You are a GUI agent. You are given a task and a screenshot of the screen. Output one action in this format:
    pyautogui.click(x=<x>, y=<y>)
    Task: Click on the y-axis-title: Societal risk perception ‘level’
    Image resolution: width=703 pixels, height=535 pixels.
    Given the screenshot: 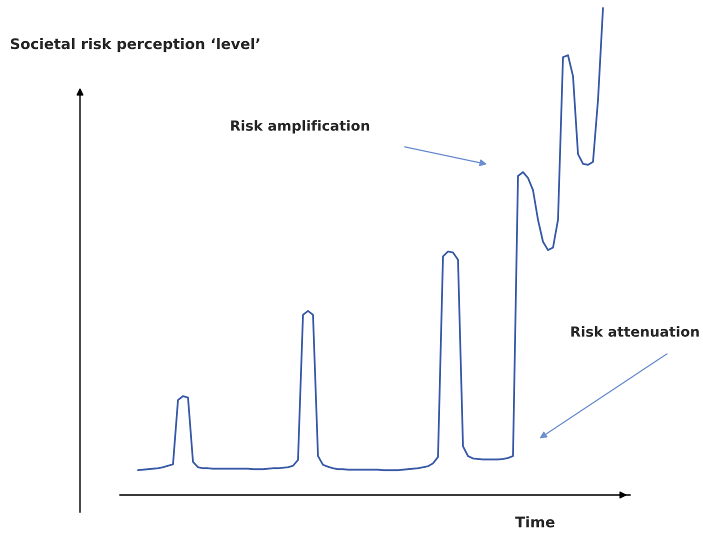 What is the action you would take?
    pyautogui.click(x=135, y=45)
    